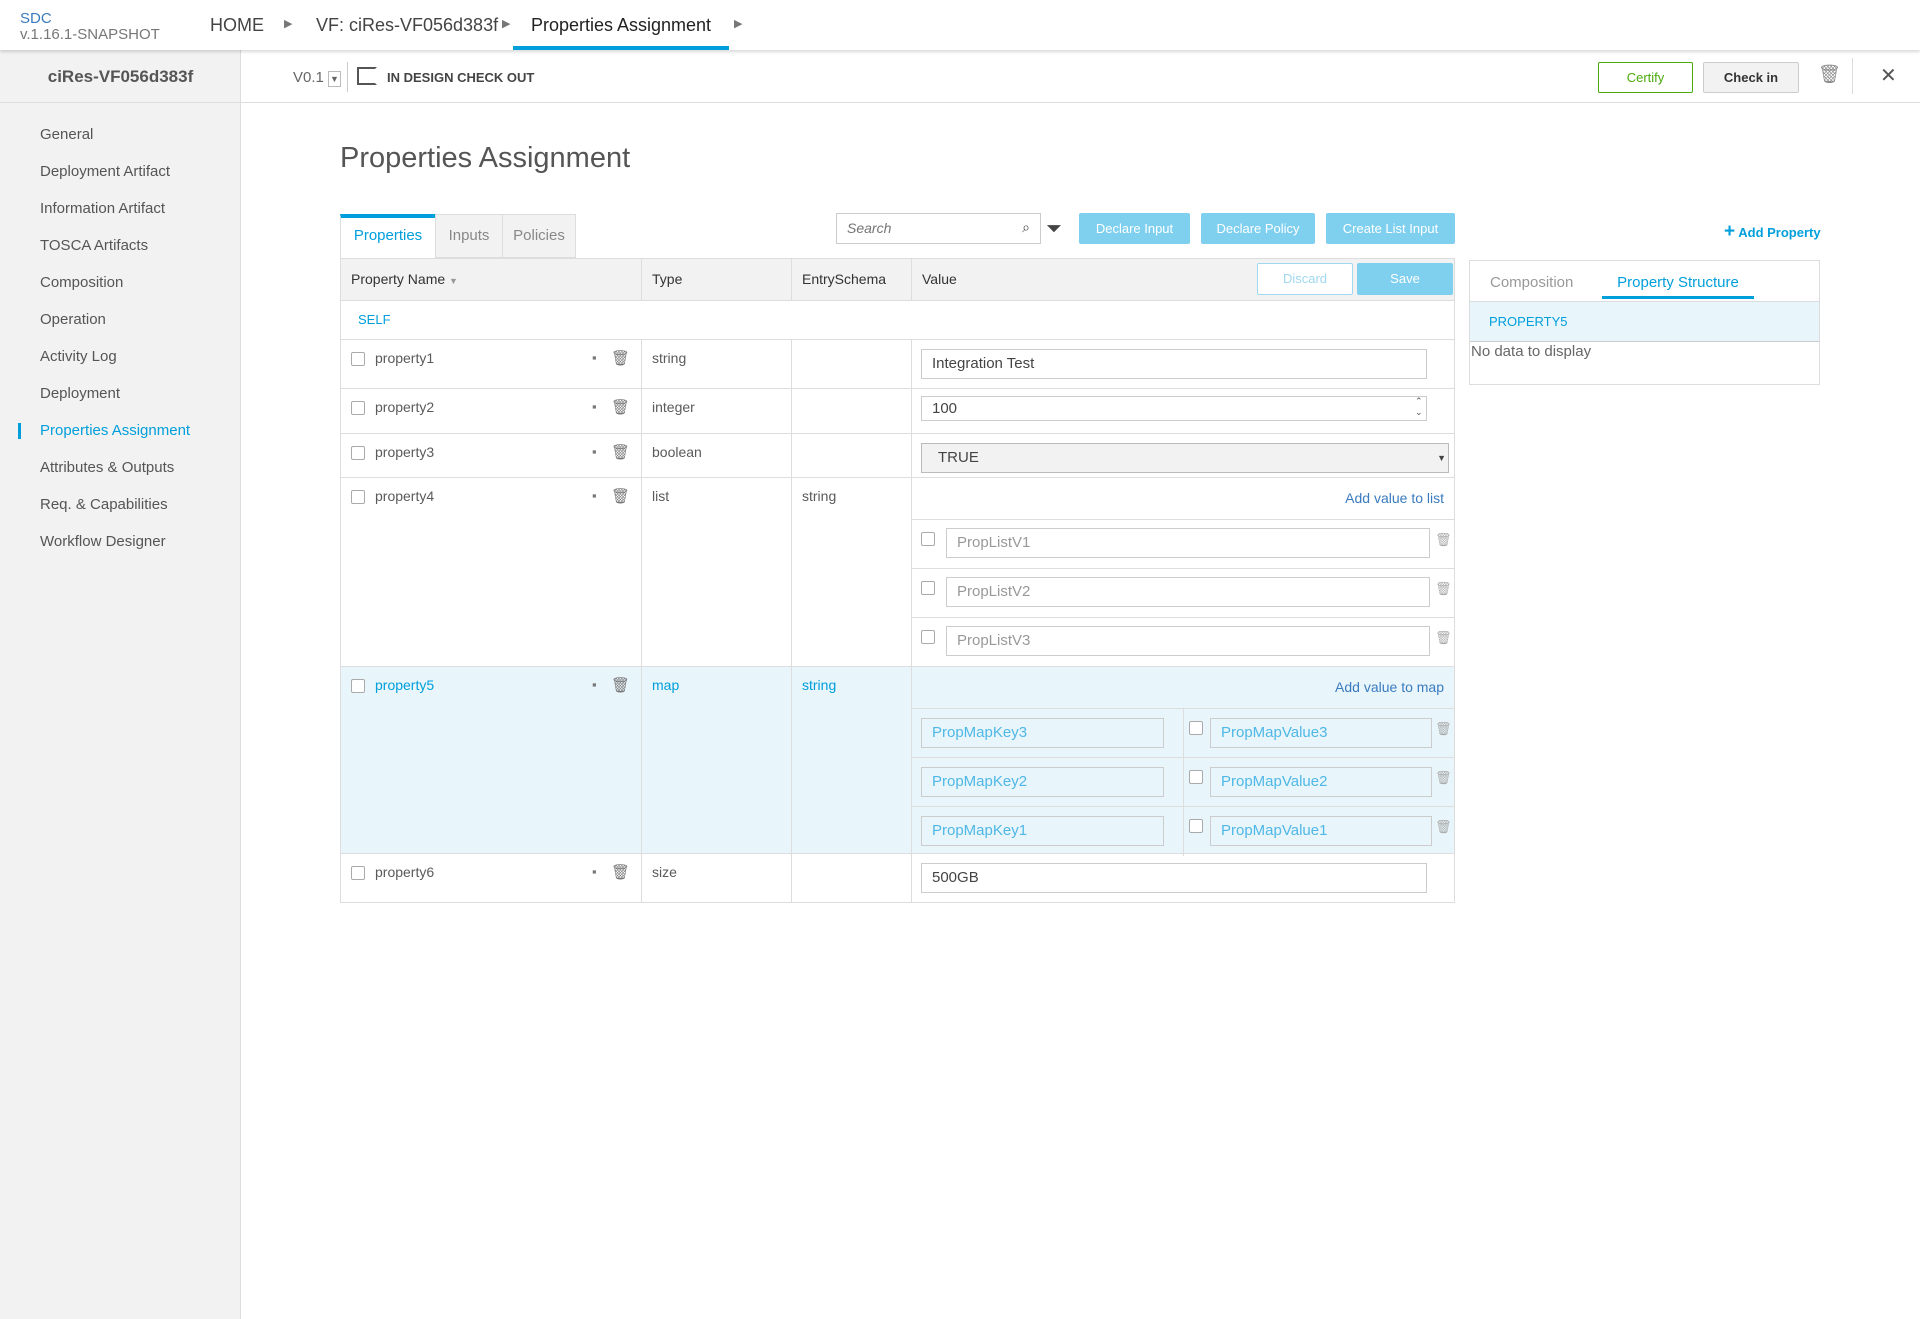  I want to click on tab-property-structure: Property Structure, so click(1678, 286).